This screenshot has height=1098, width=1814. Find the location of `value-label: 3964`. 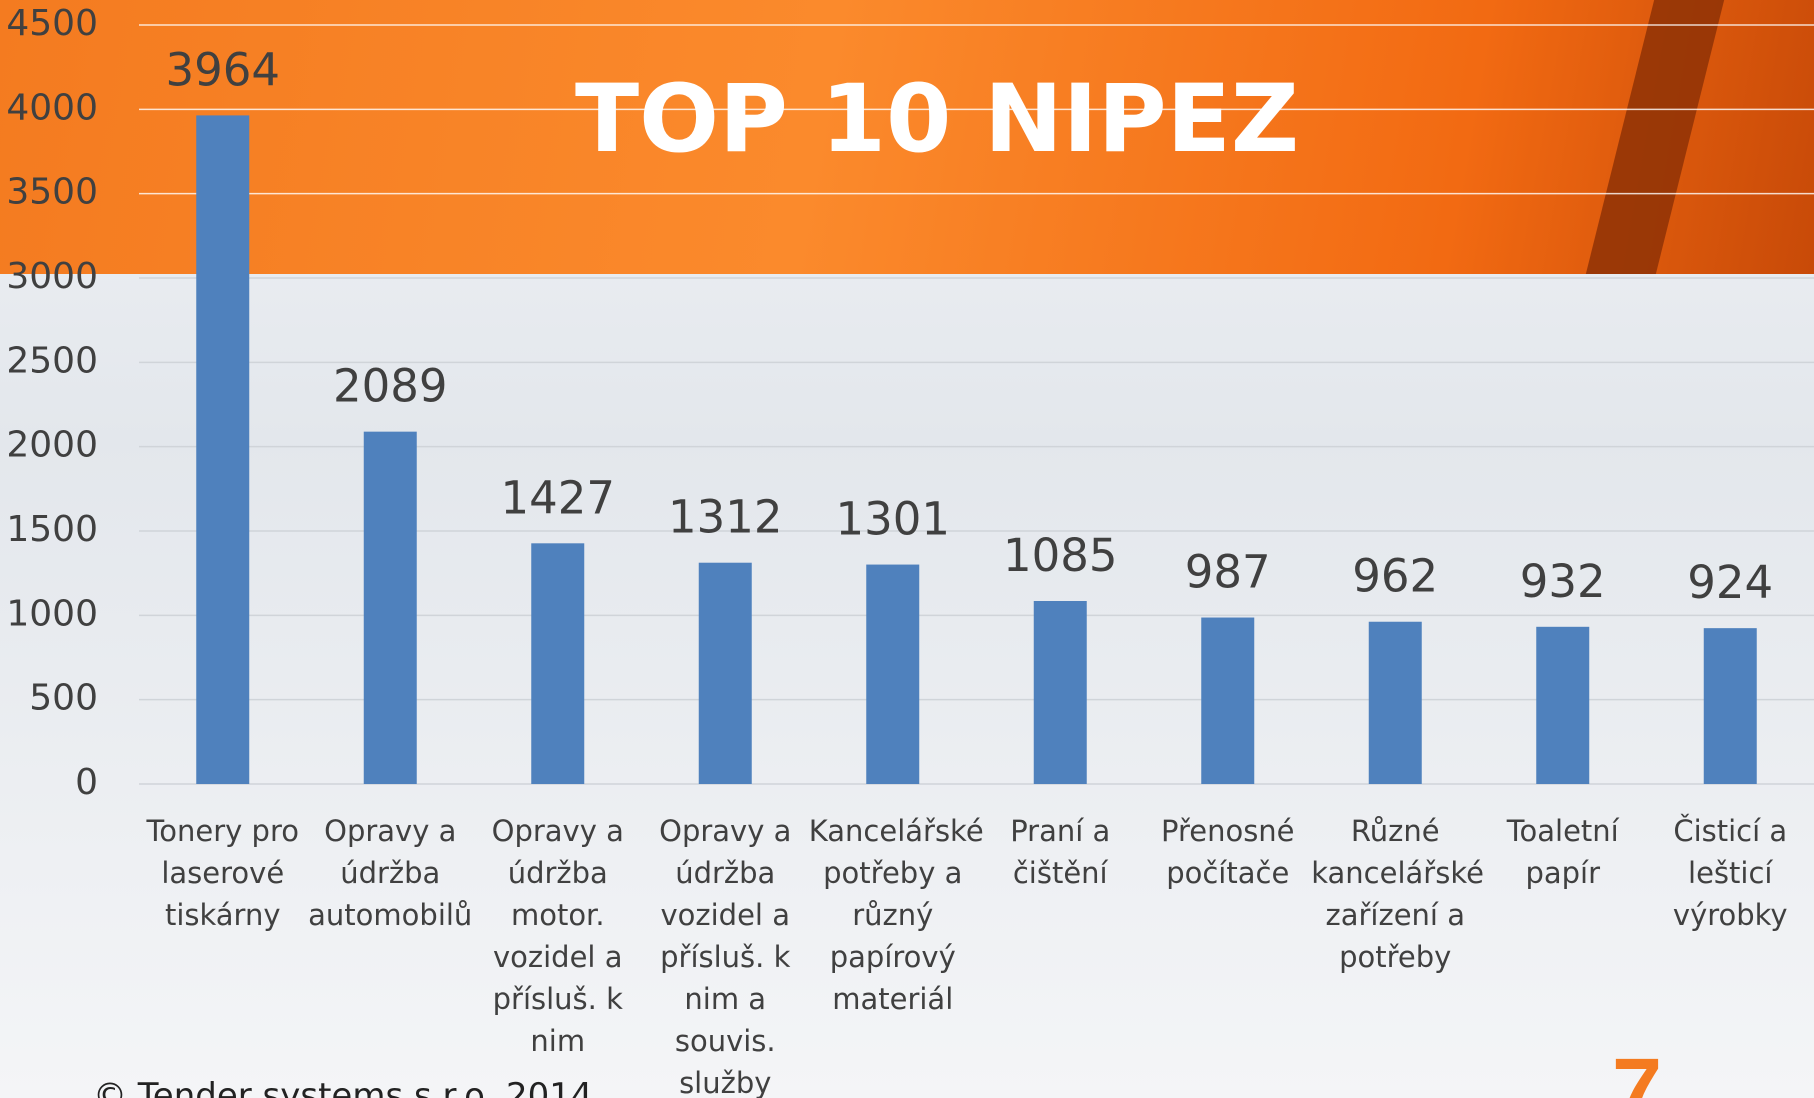

value-label: 3964 is located at coordinates (222, 69).